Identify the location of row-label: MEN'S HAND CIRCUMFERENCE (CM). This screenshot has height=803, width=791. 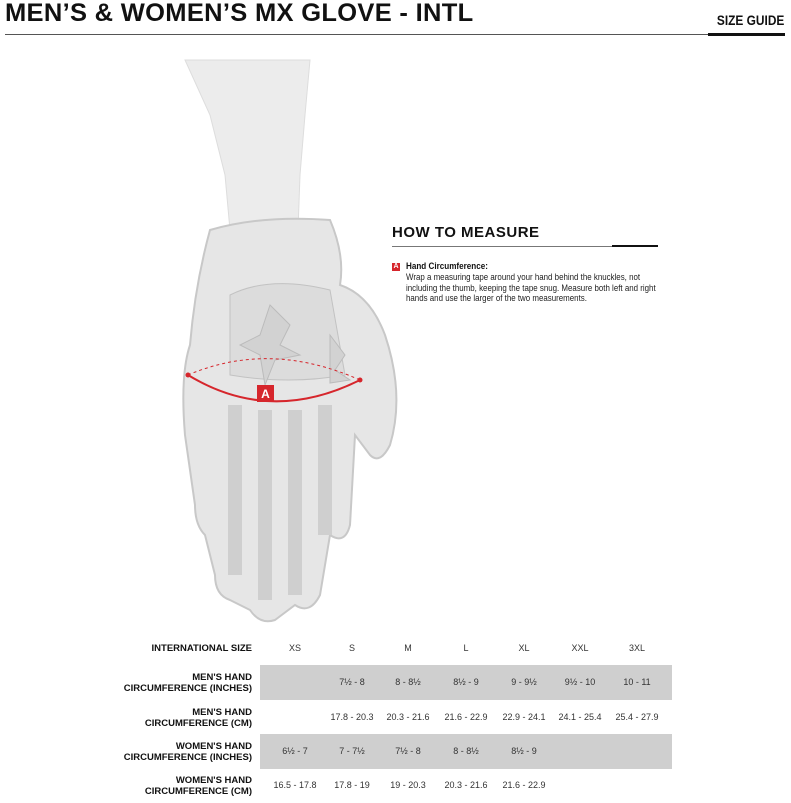
(198, 717).